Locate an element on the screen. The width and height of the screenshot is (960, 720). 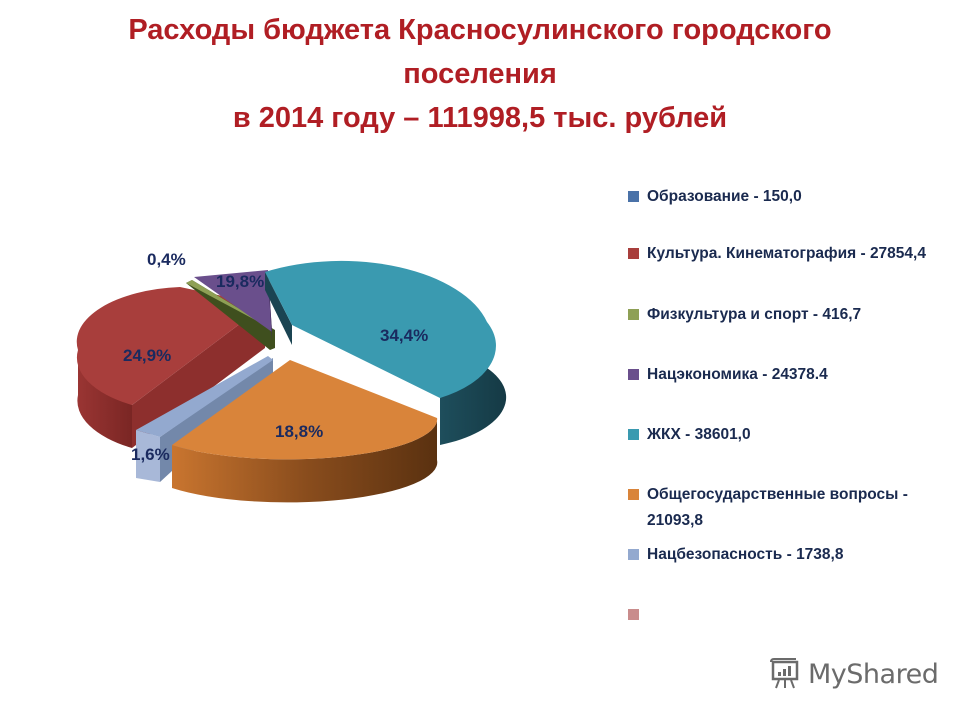
legend-item-fizkultura: Физкультура и спорт - 416,7 is located at coordinates (778, 315).